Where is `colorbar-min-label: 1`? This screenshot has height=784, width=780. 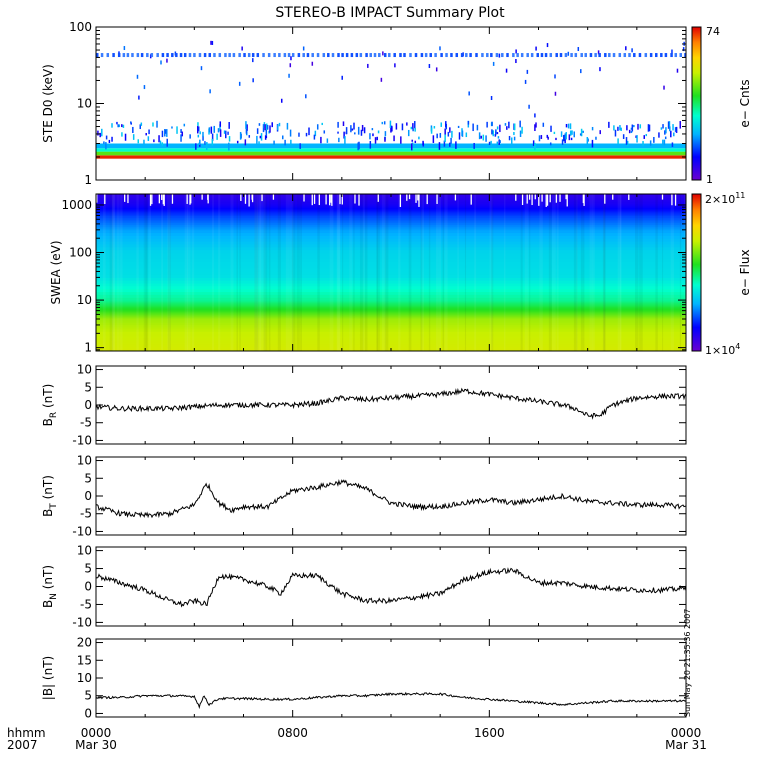 colorbar-min-label: 1 is located at coordinates (709, 179).